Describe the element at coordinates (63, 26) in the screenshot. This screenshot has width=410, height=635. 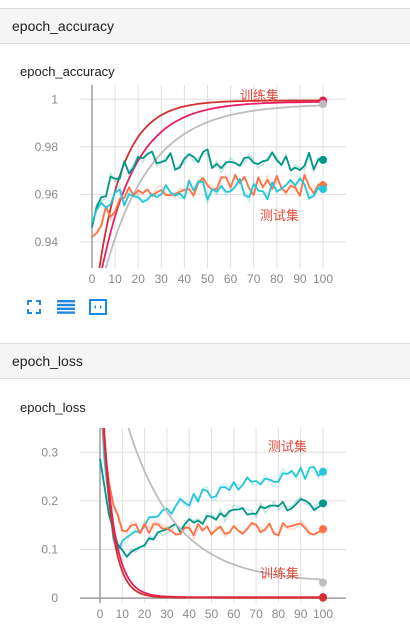
I see `section-header-accuracy-label: epoch_accuracy` at that location.